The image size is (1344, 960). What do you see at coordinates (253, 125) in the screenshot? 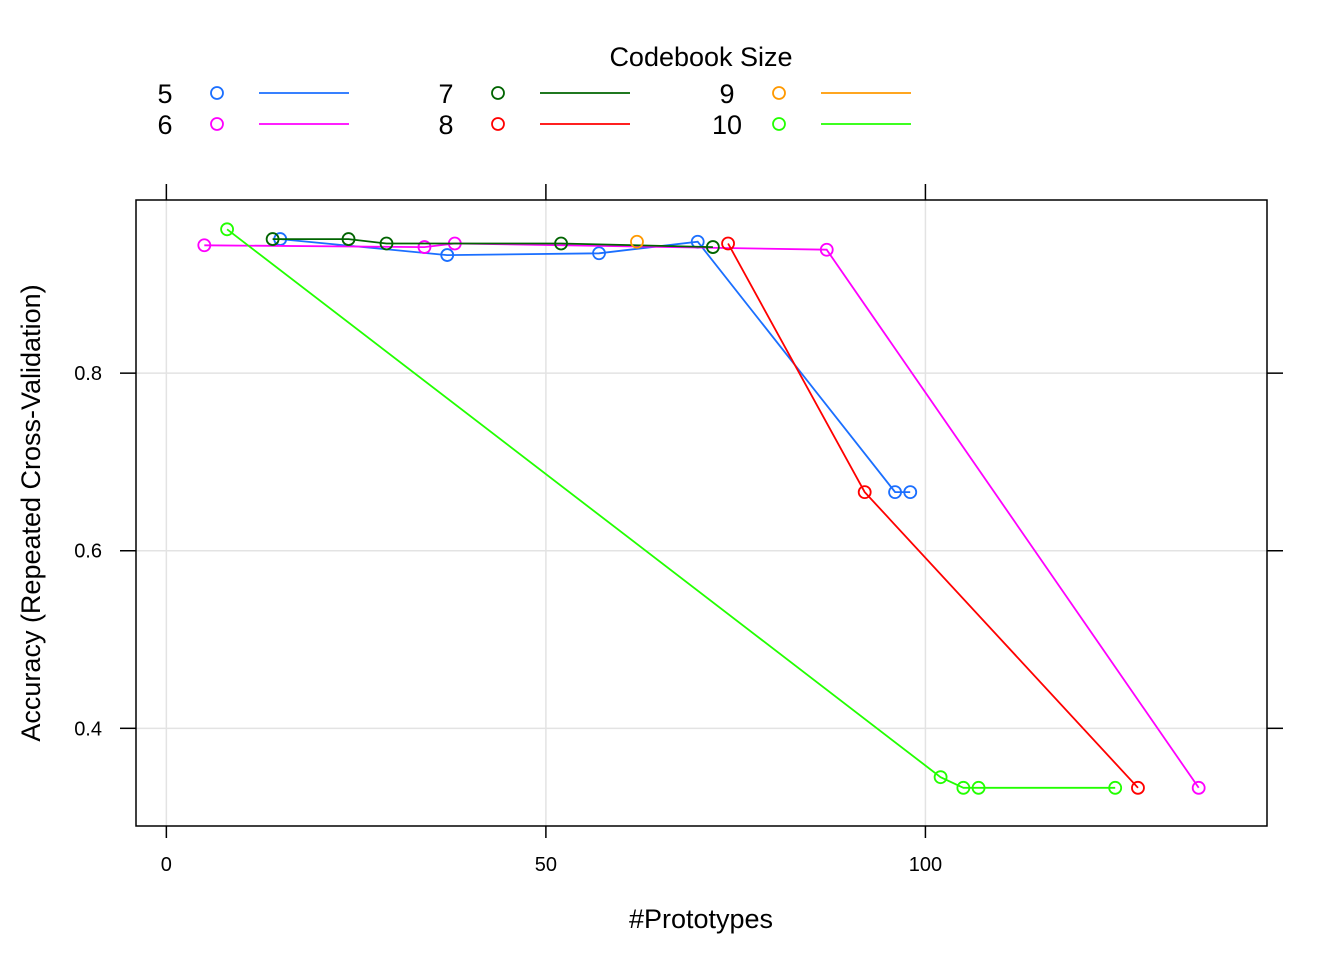
I see `legend-entry-6: 6` at bounding box center [253, 125].